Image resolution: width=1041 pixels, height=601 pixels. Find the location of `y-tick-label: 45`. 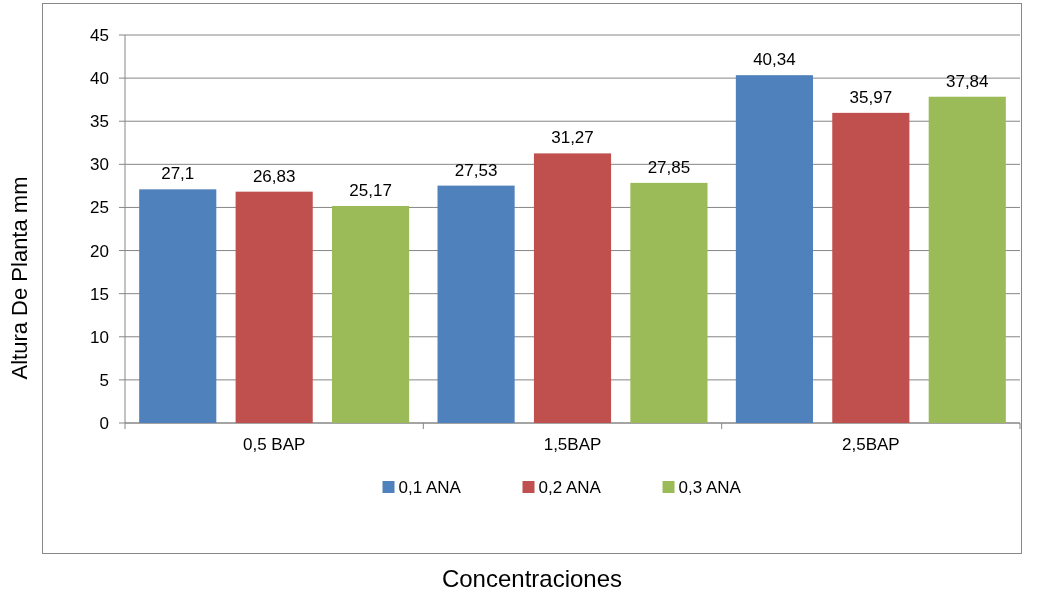

y-tick-label: 45 is located at coordinates (99, 35).